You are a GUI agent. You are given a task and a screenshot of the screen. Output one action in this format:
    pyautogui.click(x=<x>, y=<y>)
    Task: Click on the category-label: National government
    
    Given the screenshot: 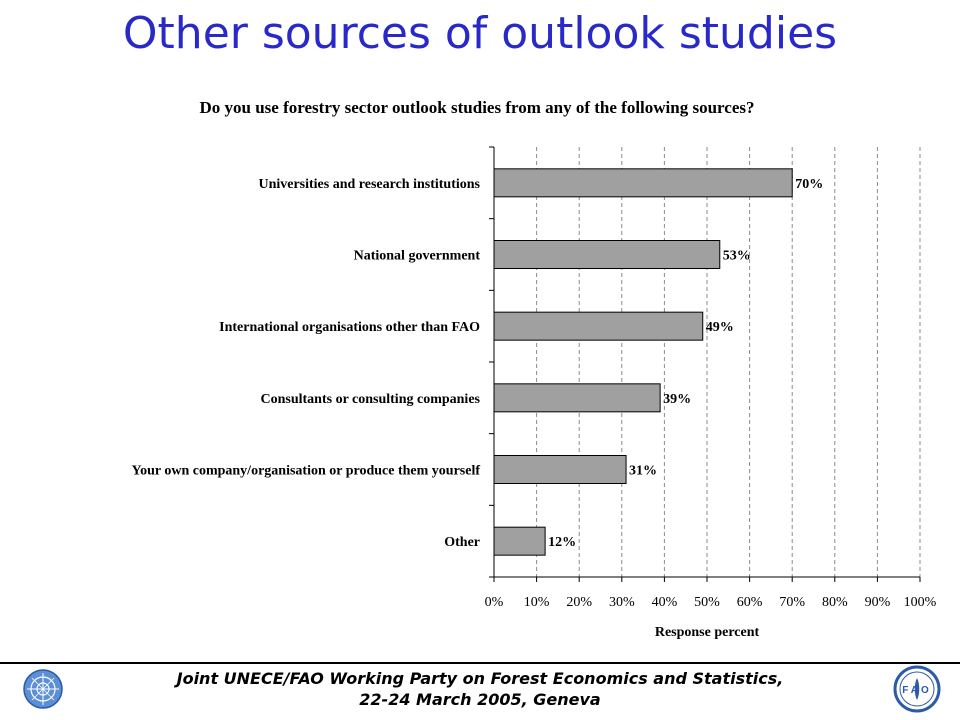 What is the action you would take?
    pyautogui.click(x=417, y=256)
    